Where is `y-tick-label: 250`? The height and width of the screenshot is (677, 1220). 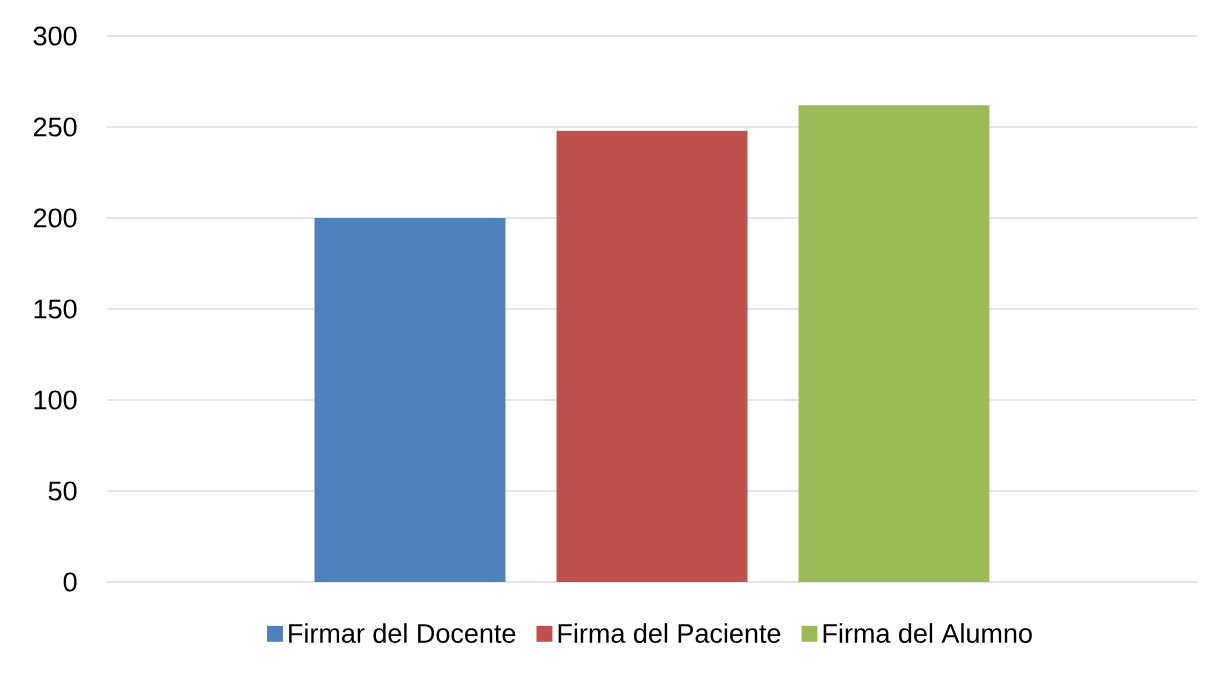
y-tick-label: 250 is located at coordinates (55, 127).